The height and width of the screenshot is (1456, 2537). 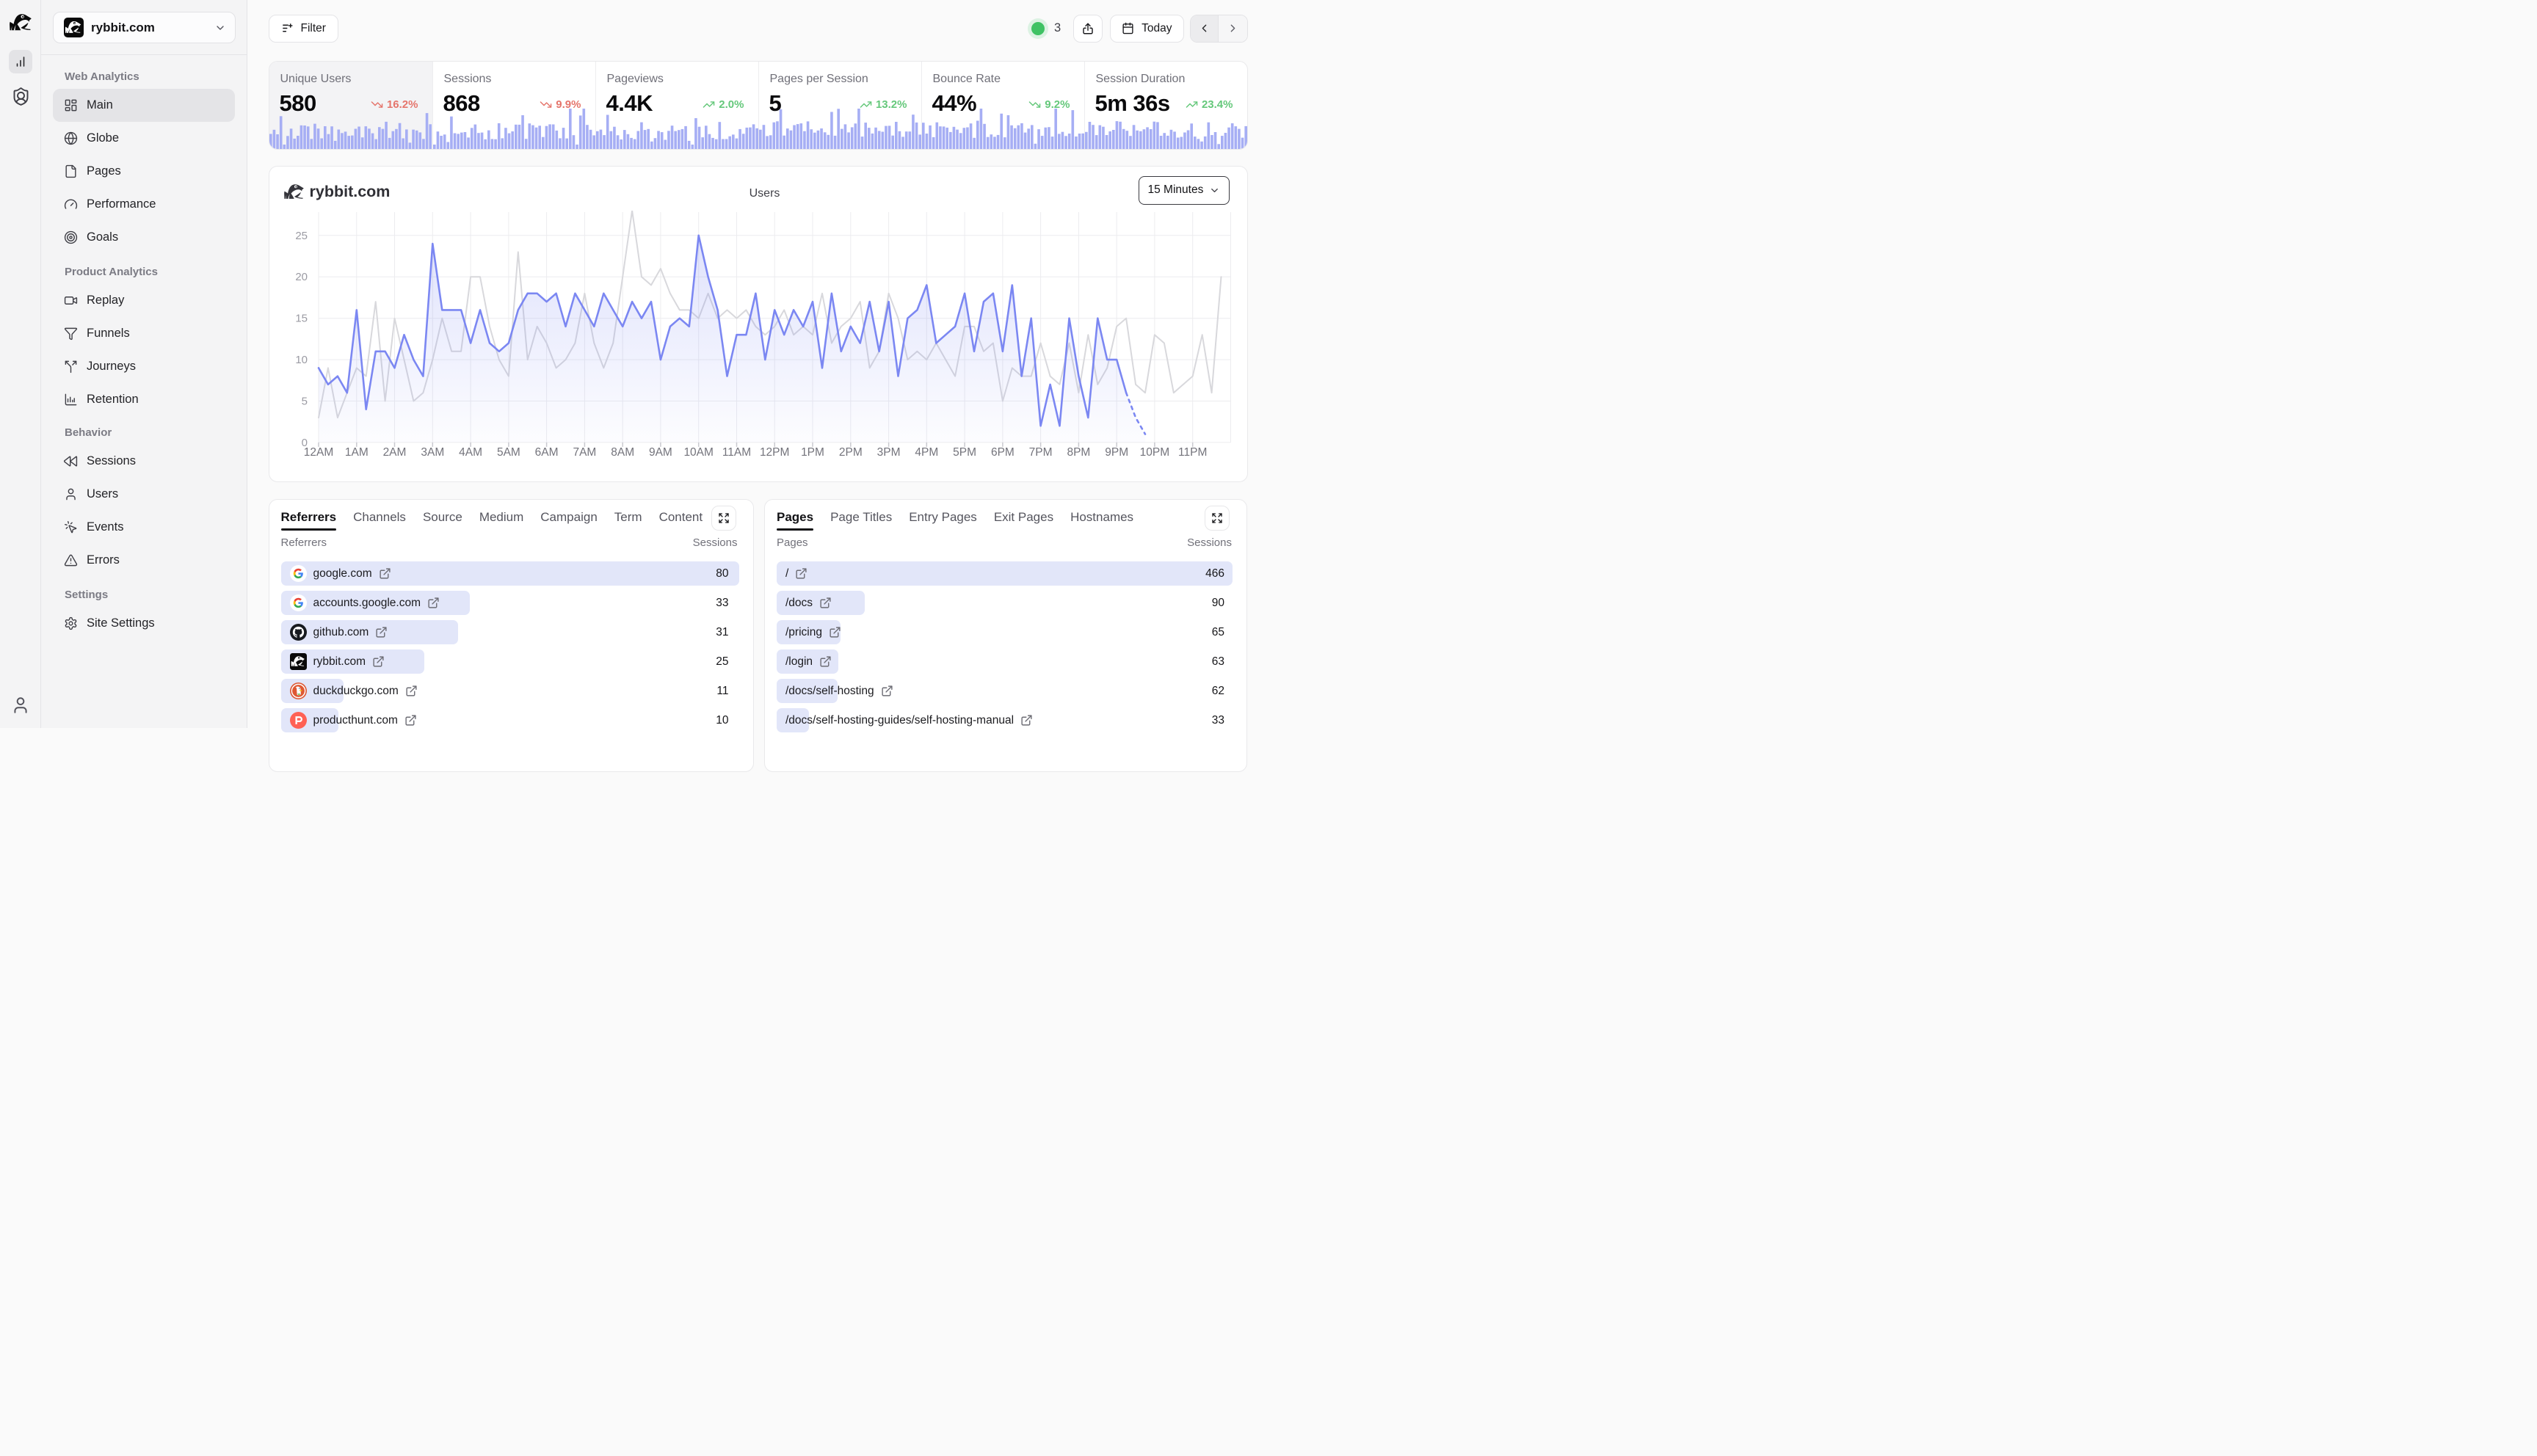 I want to click on svg-text: 2AM, so click(x=394, y=452).